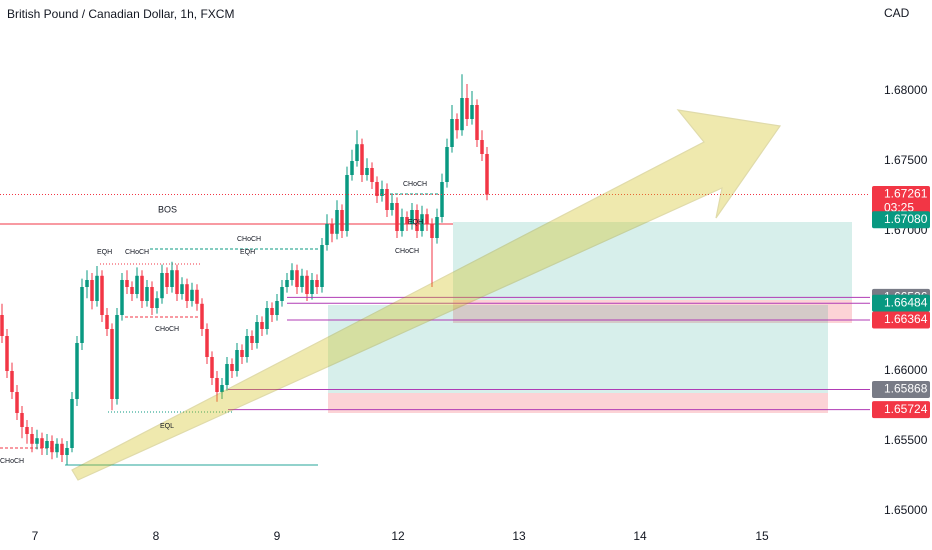  Describe the element at coordinates (398, 536) in the screenshot. I see `x-tick-label: 12` at that location.